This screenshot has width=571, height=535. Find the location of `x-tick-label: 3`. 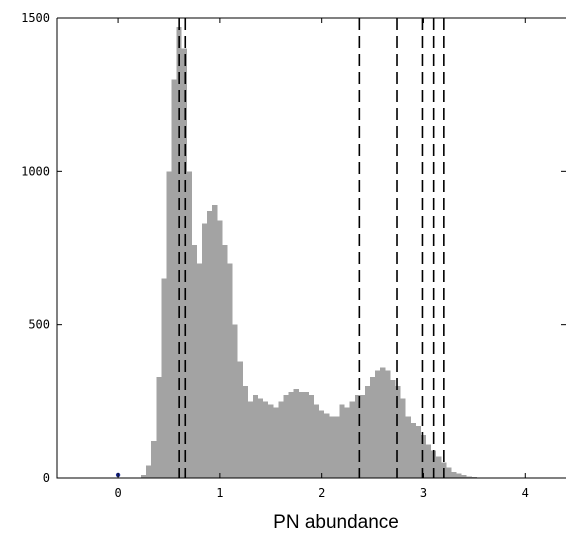

x-tick-label: 3 is located at coordinates (423, 493).